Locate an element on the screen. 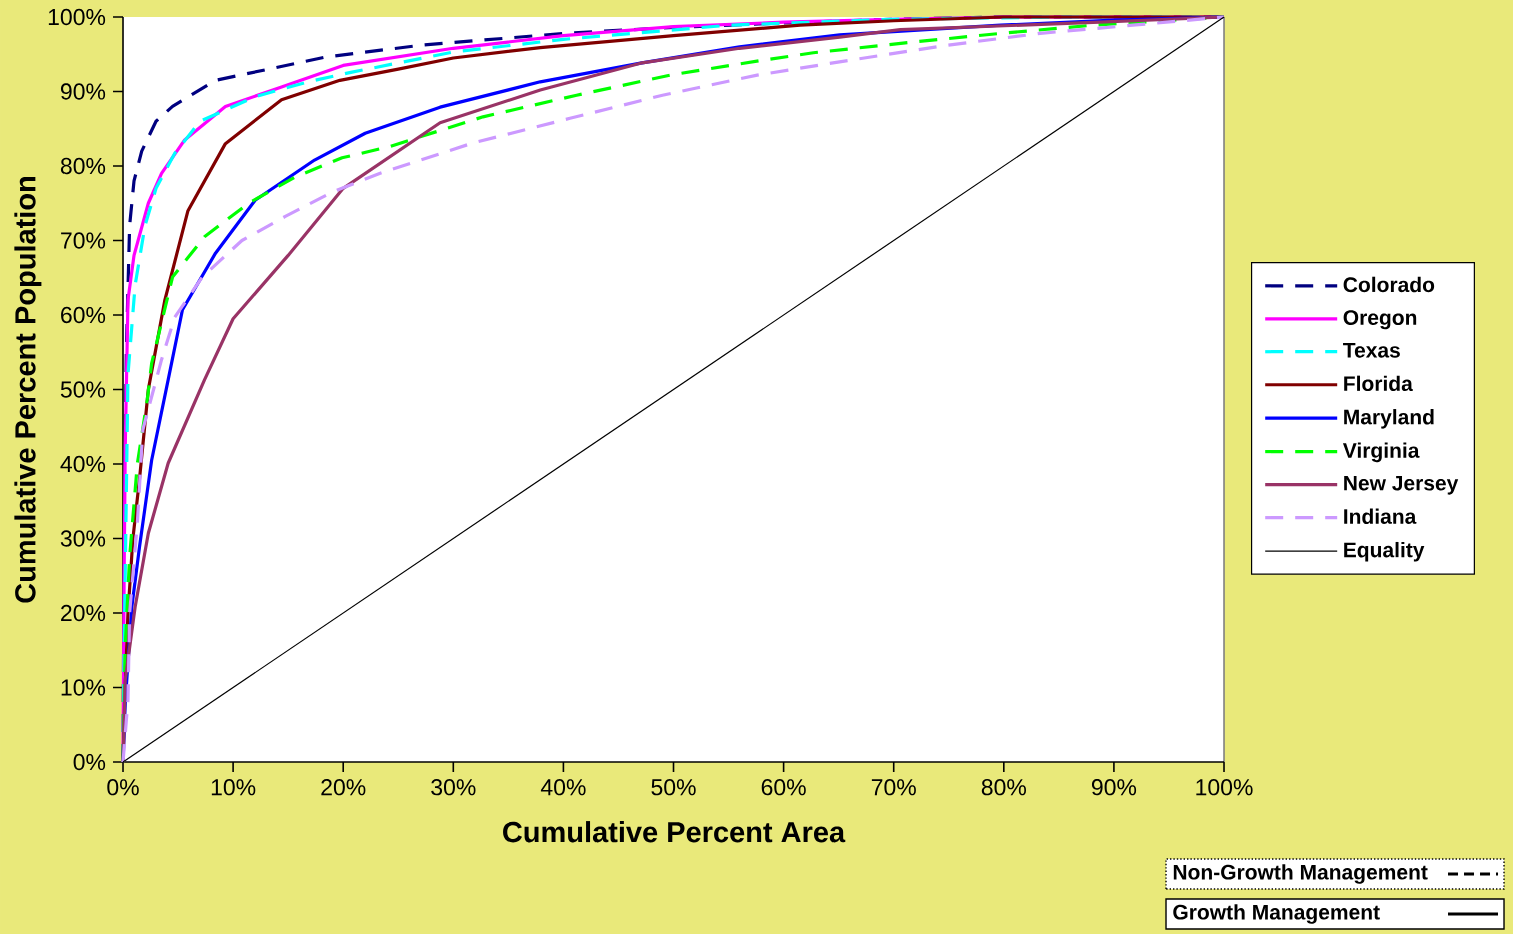 The width and height of the screenshot is (1513, 934). legend-label: Indiana is located at coordinates (1380, 516).